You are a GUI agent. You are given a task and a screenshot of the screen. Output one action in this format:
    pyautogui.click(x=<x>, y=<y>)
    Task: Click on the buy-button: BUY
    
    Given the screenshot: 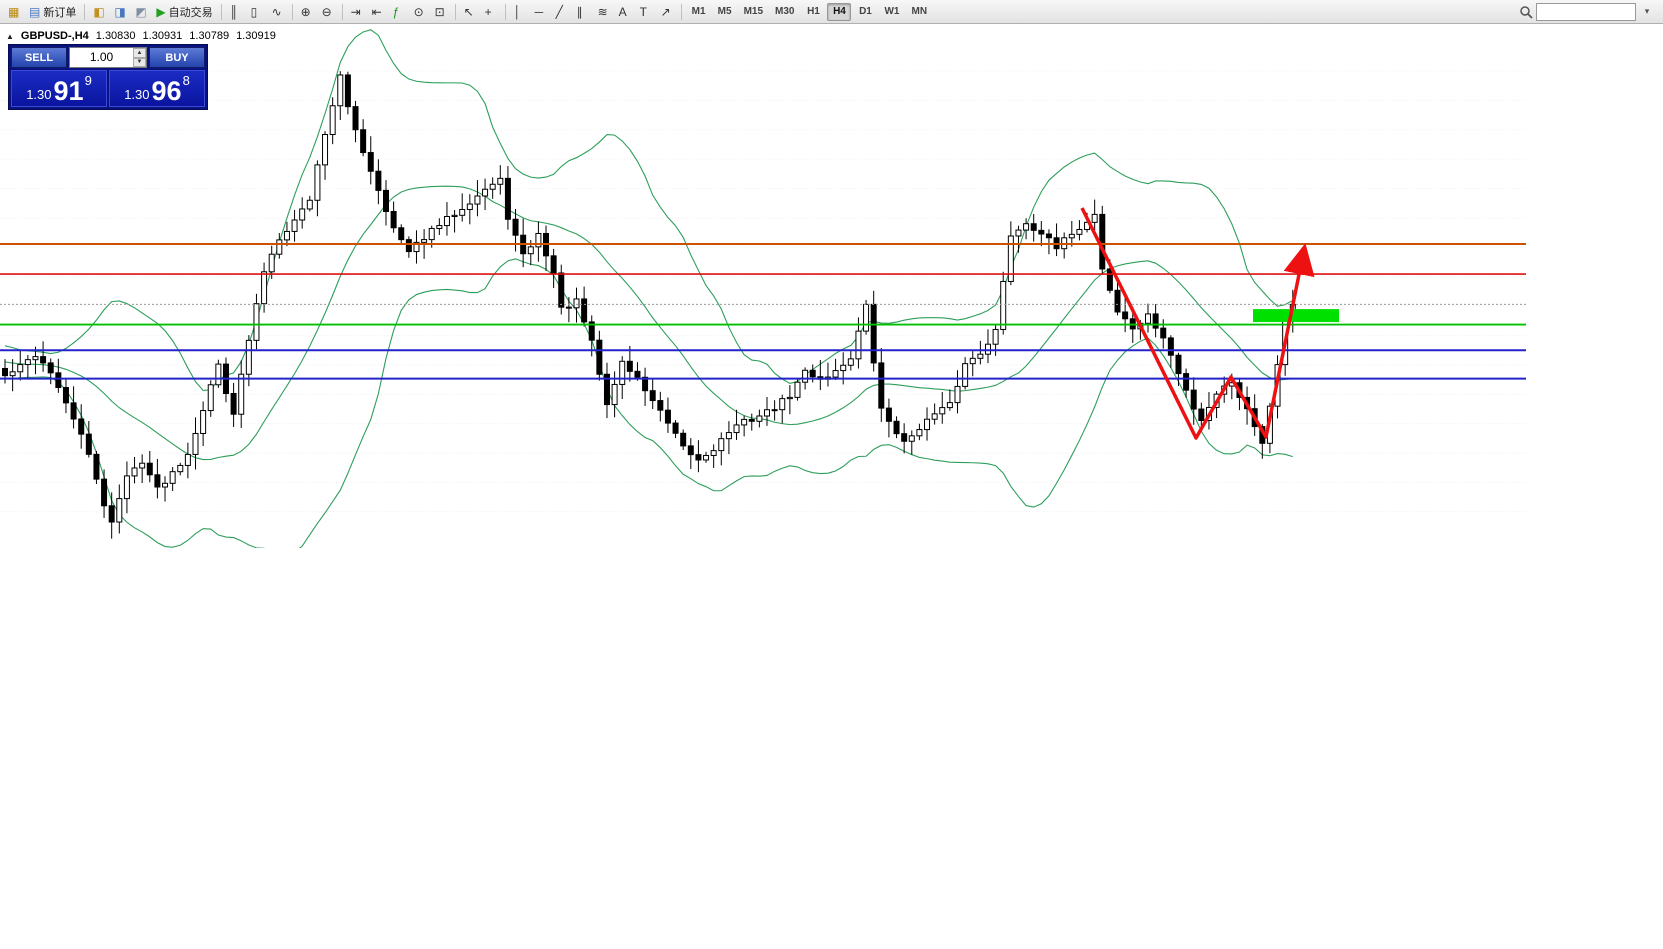 What is the action you would take?
    pyautogui.click(x=177, y=57)
    